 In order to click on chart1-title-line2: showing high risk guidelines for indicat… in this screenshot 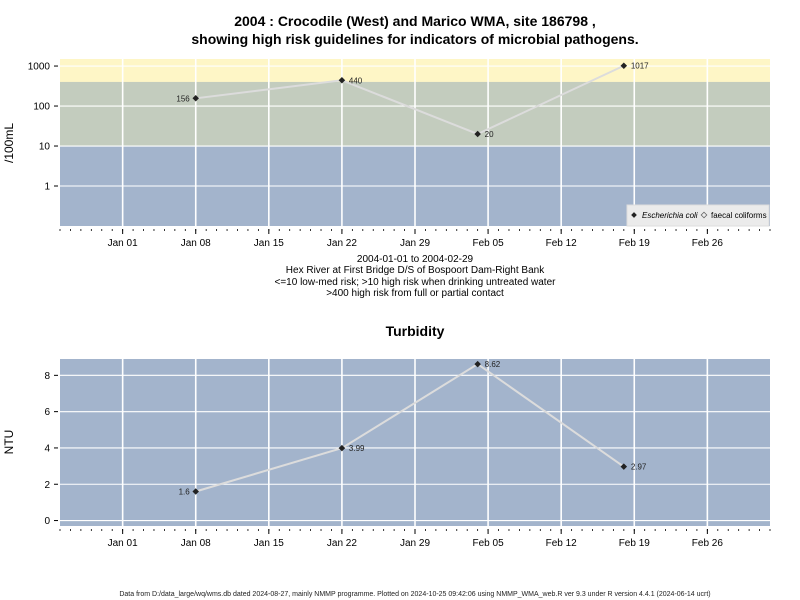, I will do `click(414, 39)`.